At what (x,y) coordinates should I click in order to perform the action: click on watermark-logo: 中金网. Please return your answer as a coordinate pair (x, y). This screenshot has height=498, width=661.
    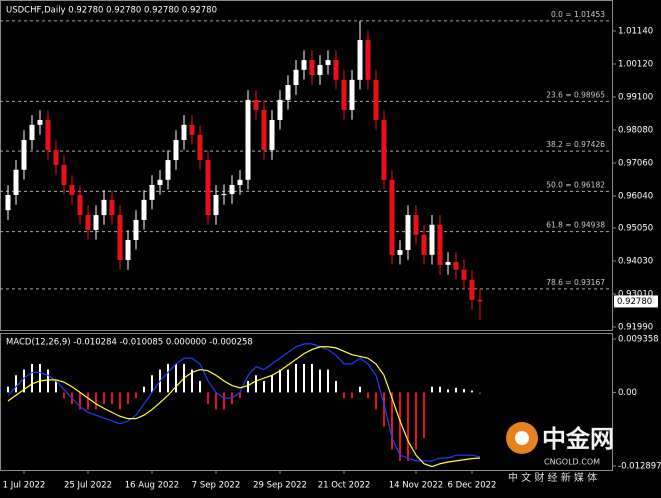
    Looking at the image, I should click on (578, 439).